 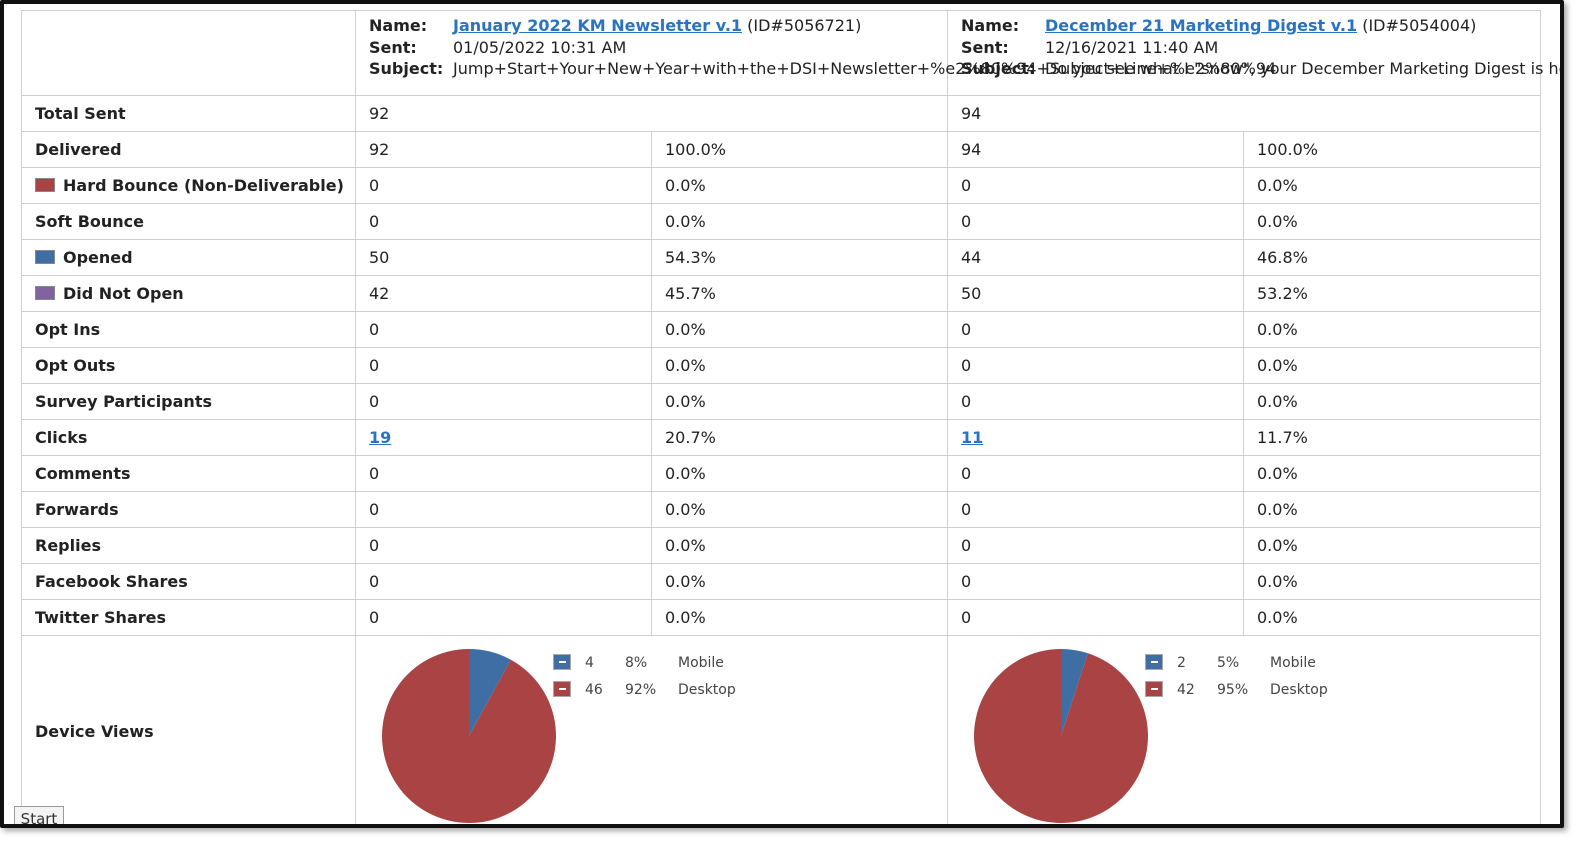 What do you see at coordinates (781, 149) in the screenshot?
I see `metric-row-delivered: Delivered 92 100.0% 94 100.0%` at bounding box center [781, 149].